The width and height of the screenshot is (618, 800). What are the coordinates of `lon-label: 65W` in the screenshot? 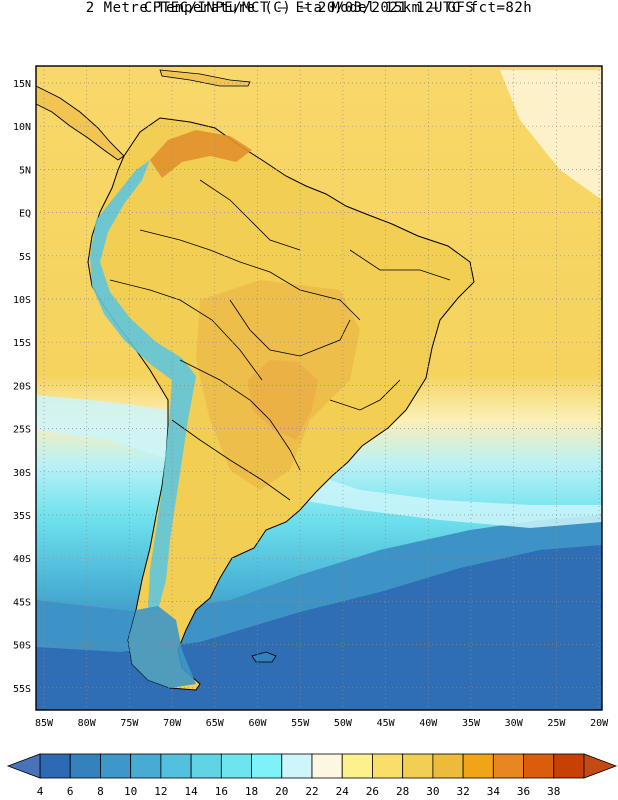 It's located at (215, 723).